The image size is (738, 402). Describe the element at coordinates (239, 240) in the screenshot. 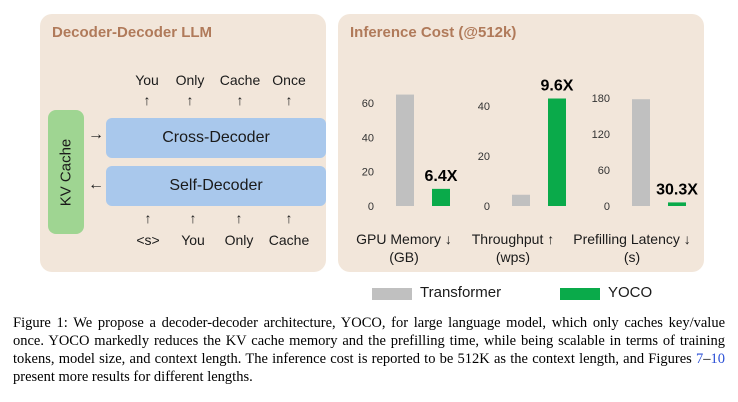

I see `input-token-3: Only` at that location.